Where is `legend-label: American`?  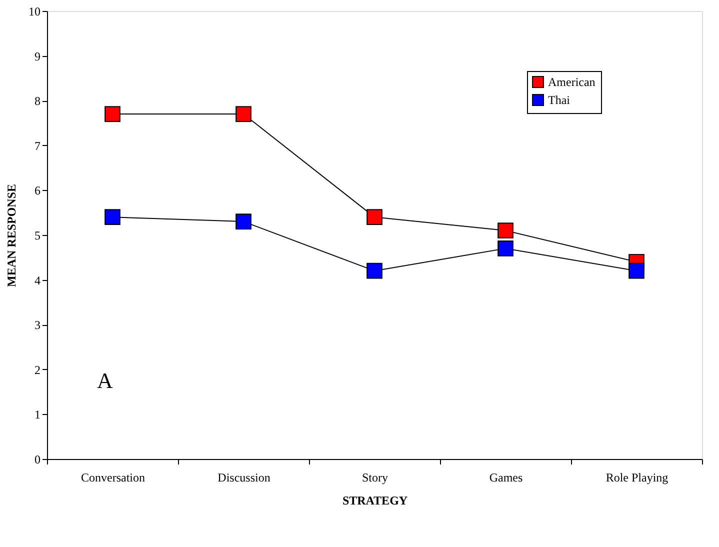 legend-label: American is located at coordinates (572, 82).